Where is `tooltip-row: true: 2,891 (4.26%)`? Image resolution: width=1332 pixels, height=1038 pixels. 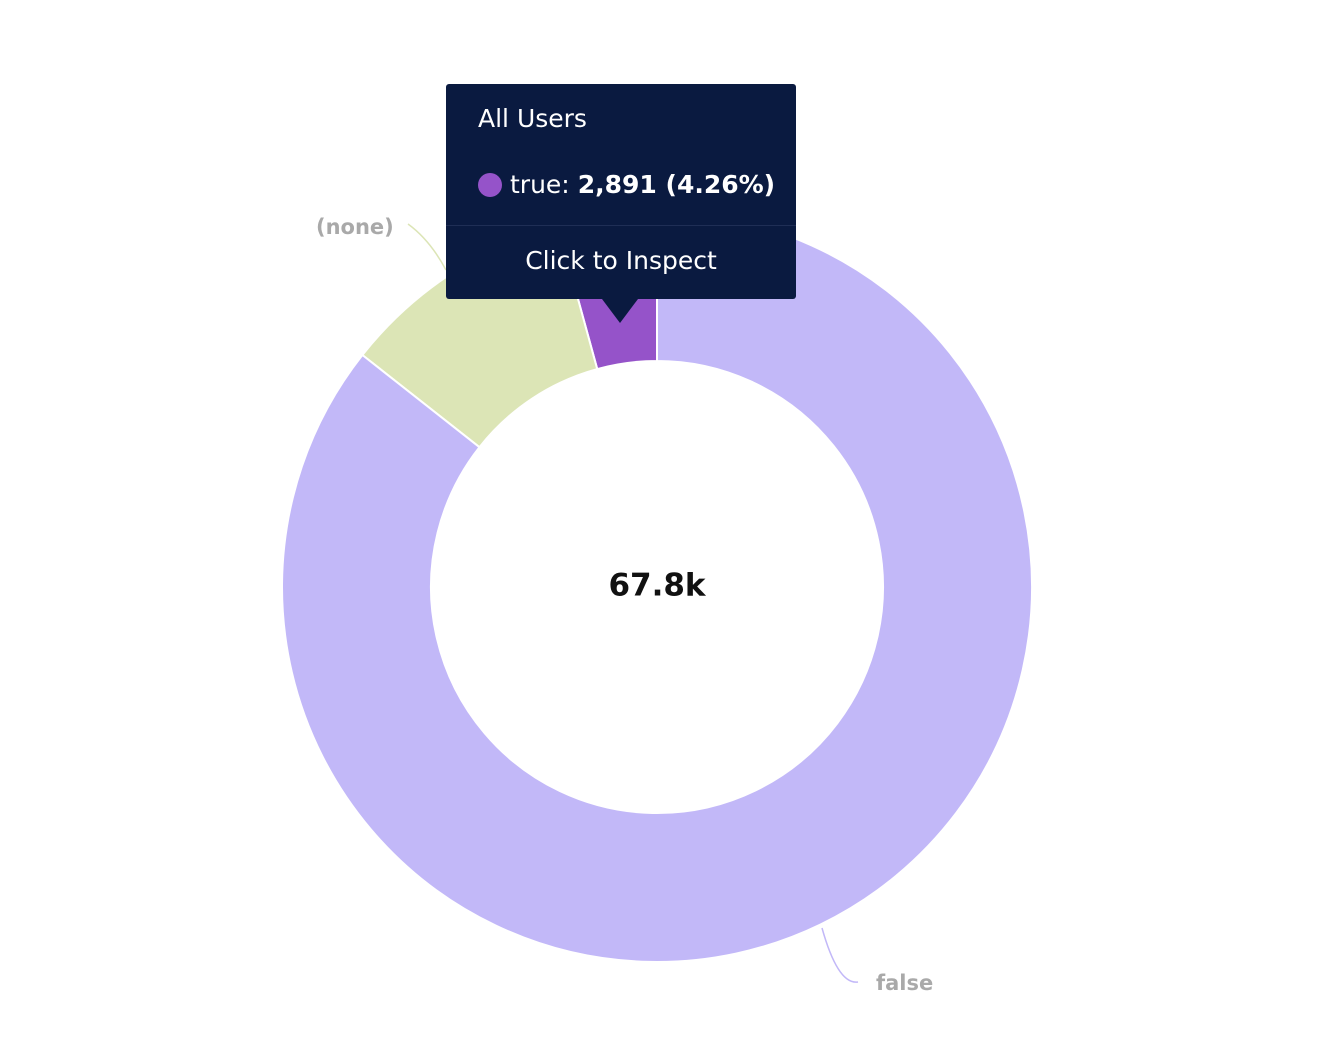 tooltip-row: true: 2,891 (4.26%) is located at coordinates (626, 184).